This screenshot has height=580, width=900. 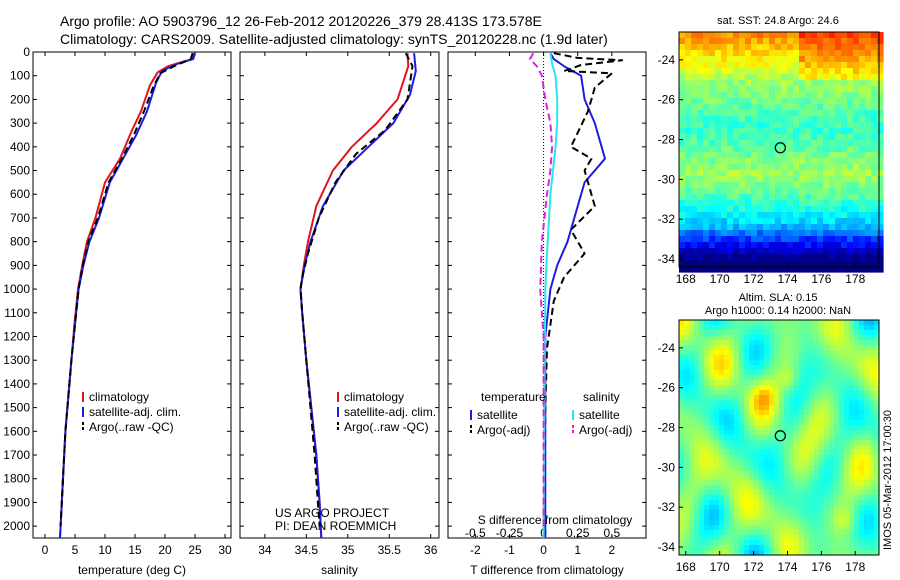 What do you see at coordinates (20, 76) in the screenshot?
I see `depth-tick-label: 100` at bounding box center [20, 76].